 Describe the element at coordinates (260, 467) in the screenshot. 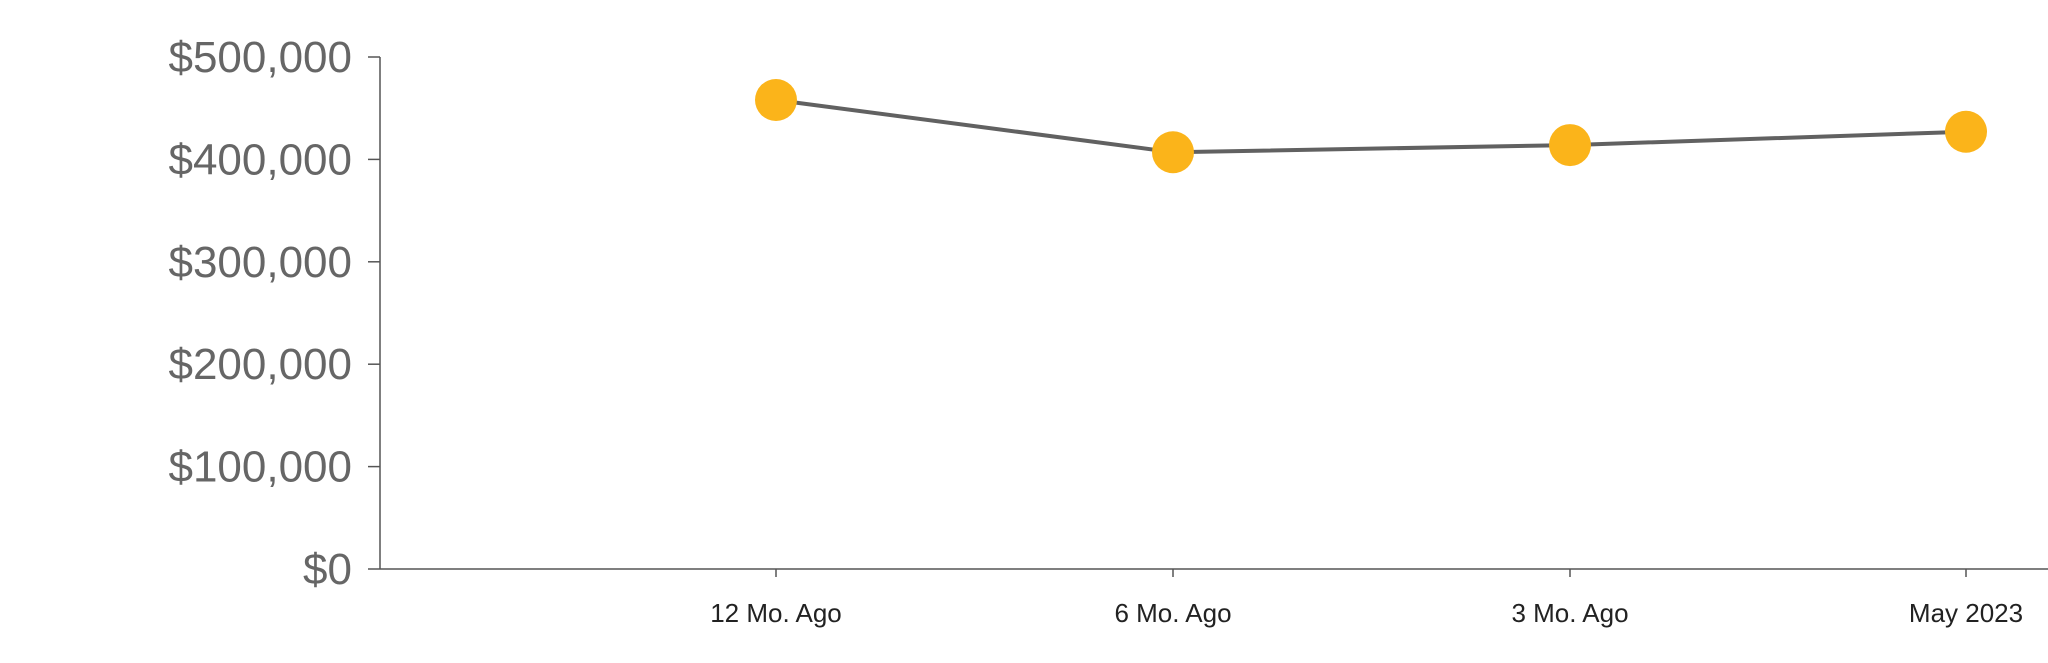

I see `y-tick-label: $100,000` at that location.